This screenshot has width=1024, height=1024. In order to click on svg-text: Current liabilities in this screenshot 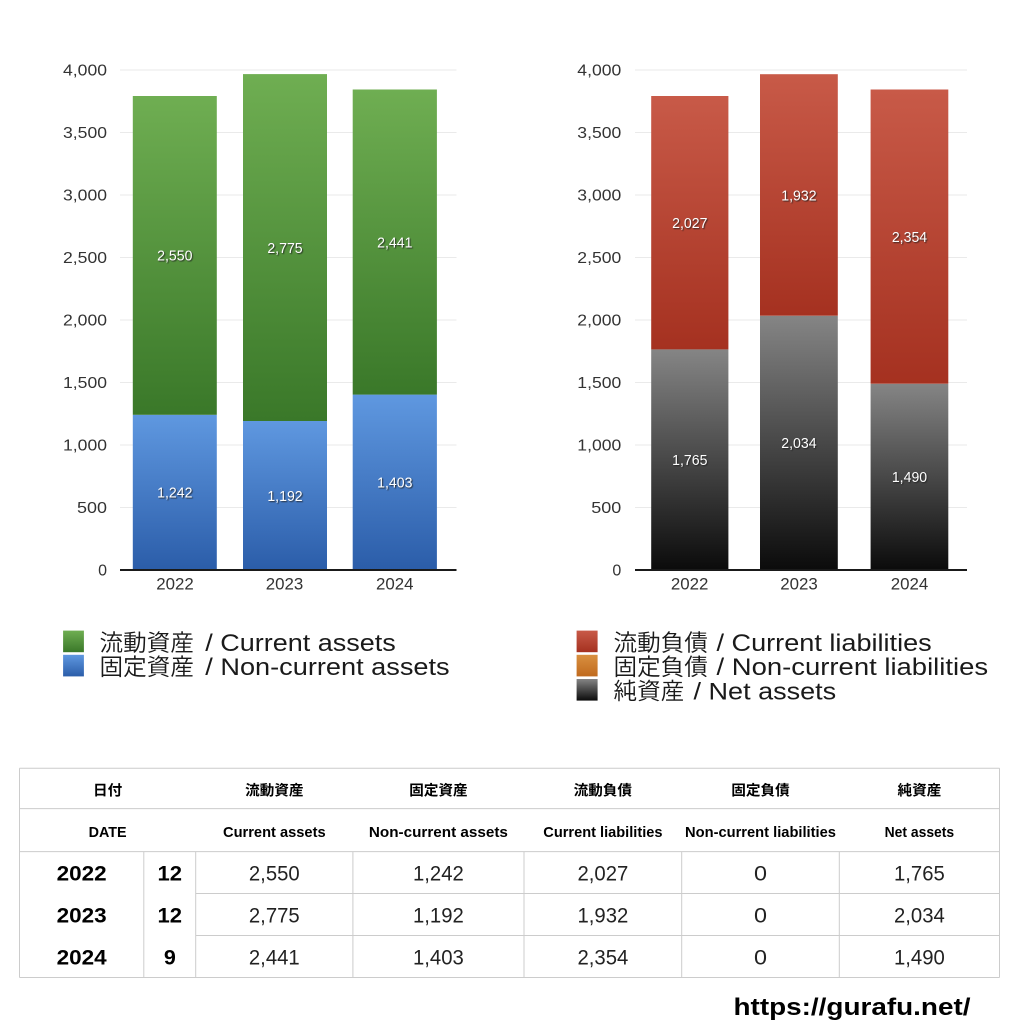, I will do `click(602, 832)`.